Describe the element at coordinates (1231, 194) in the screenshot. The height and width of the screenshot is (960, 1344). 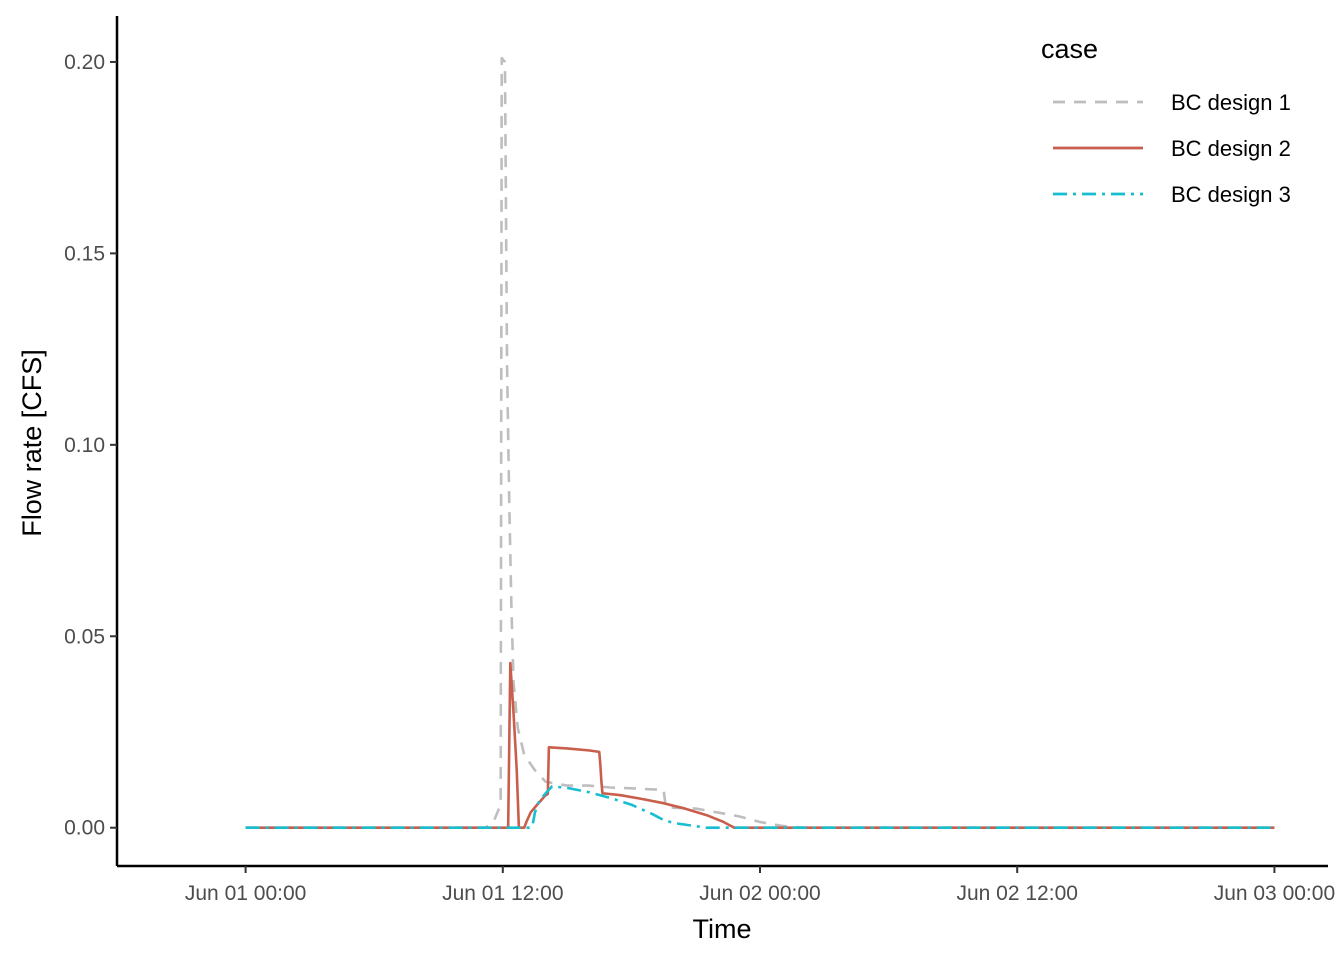
I see `legend-label-3: BC design 3` at that location.